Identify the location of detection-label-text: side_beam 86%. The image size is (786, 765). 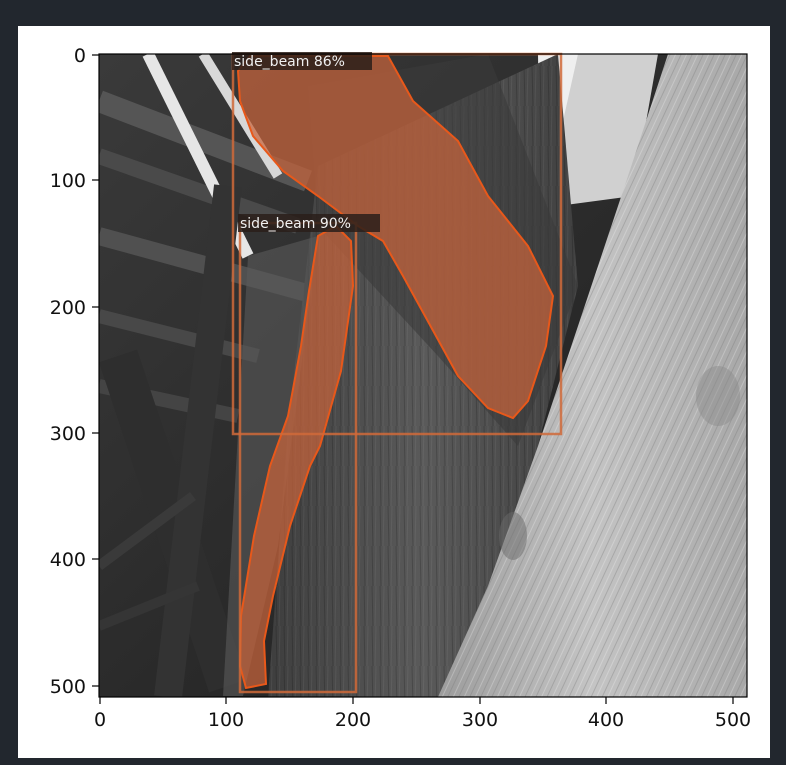
(289, 62).